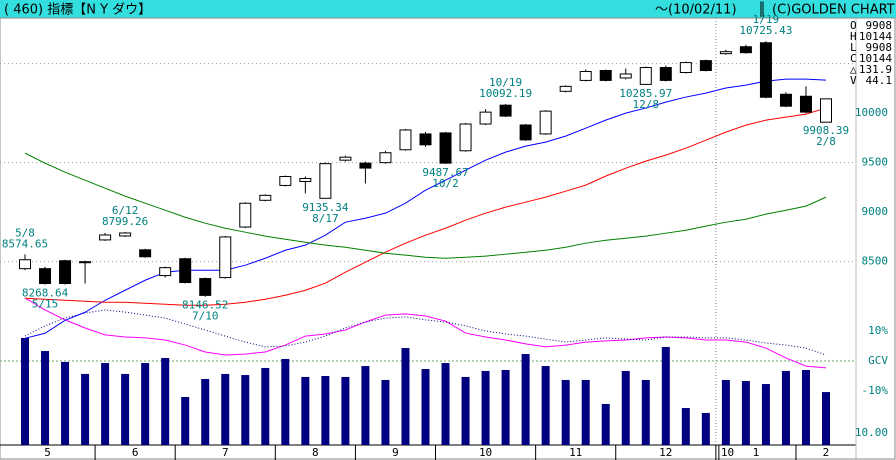 The image size is (896, 460). What do you see at coordinates (425, 333) in the screenshot?
I see `line-series` at bounding box center [425, 333].